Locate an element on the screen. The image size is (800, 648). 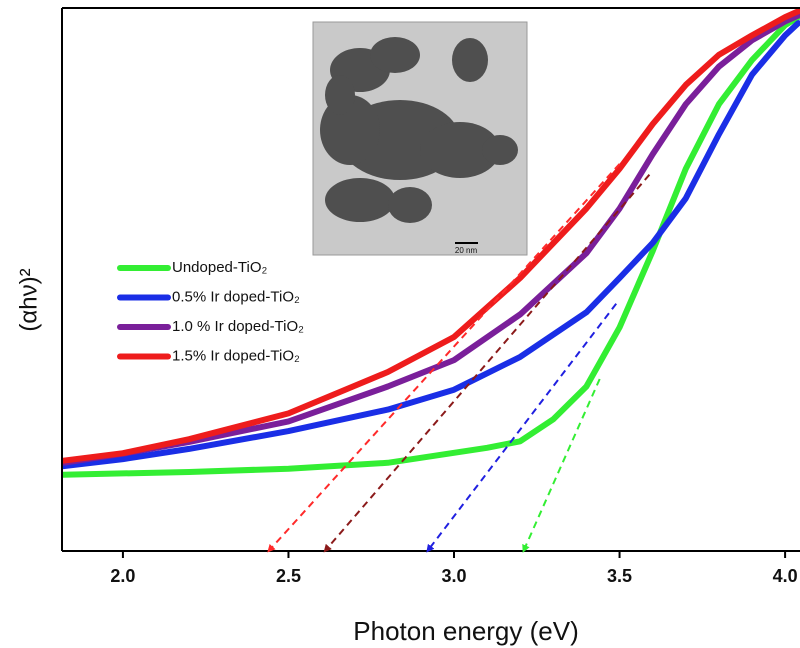
x-axis-label: Photon energy (eV) is located at coordinates (465, 631).